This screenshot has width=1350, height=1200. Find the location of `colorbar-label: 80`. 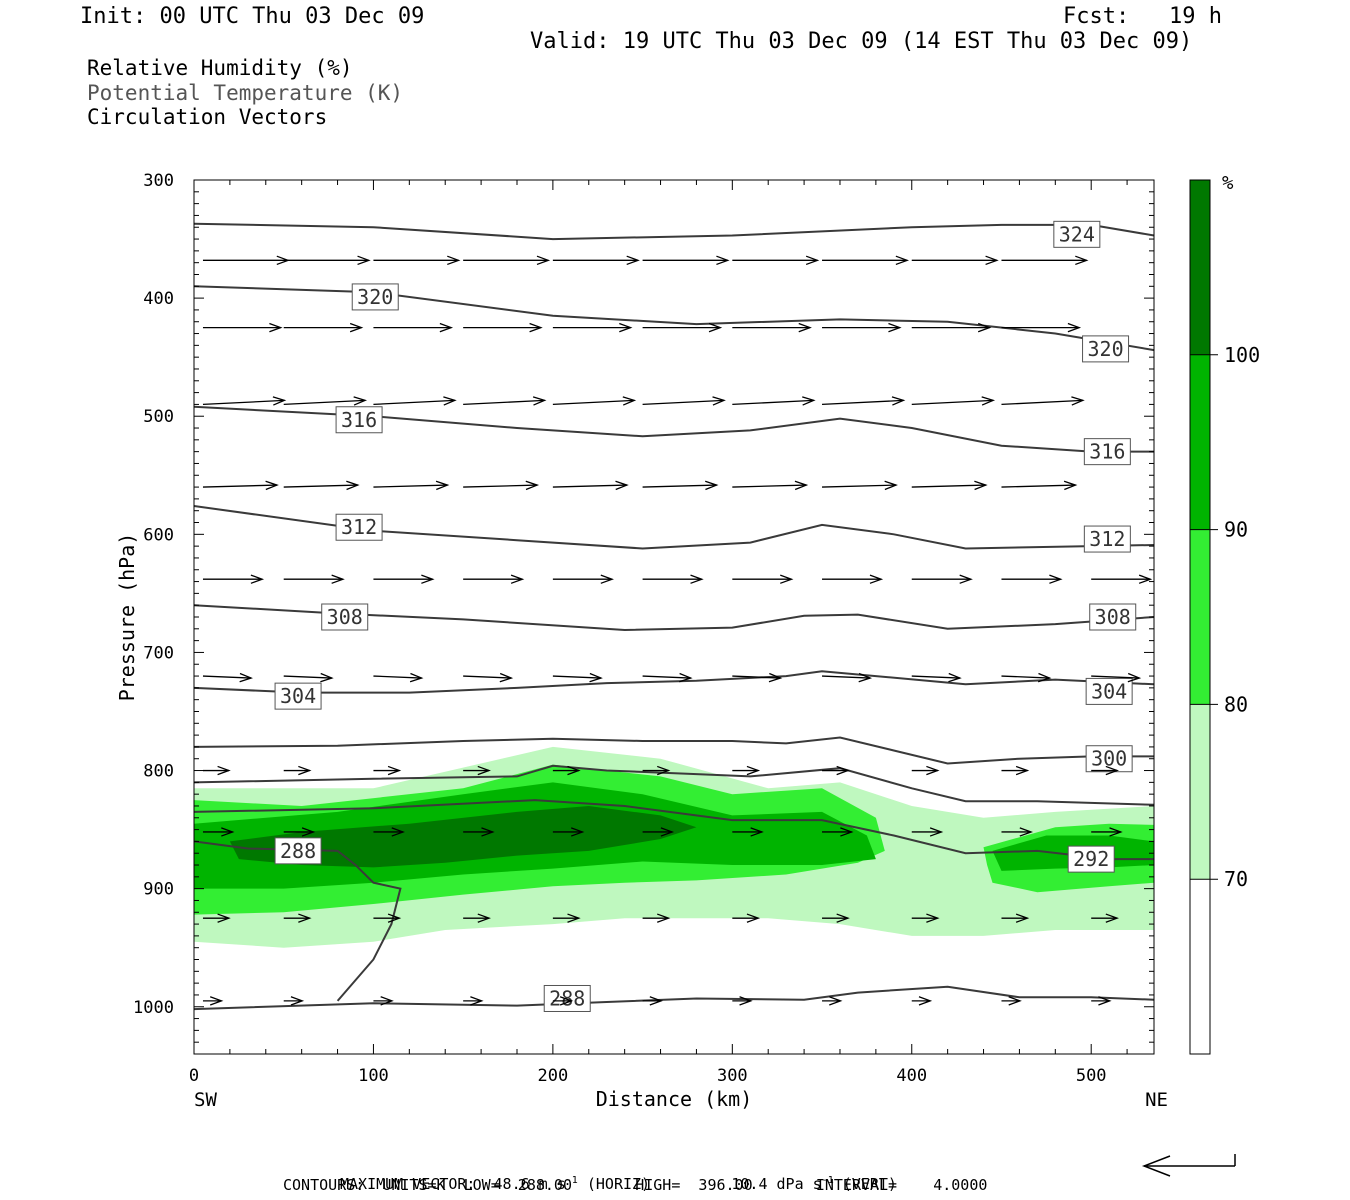

colorbar-label: 80 is located at coordinates (1236, 704).